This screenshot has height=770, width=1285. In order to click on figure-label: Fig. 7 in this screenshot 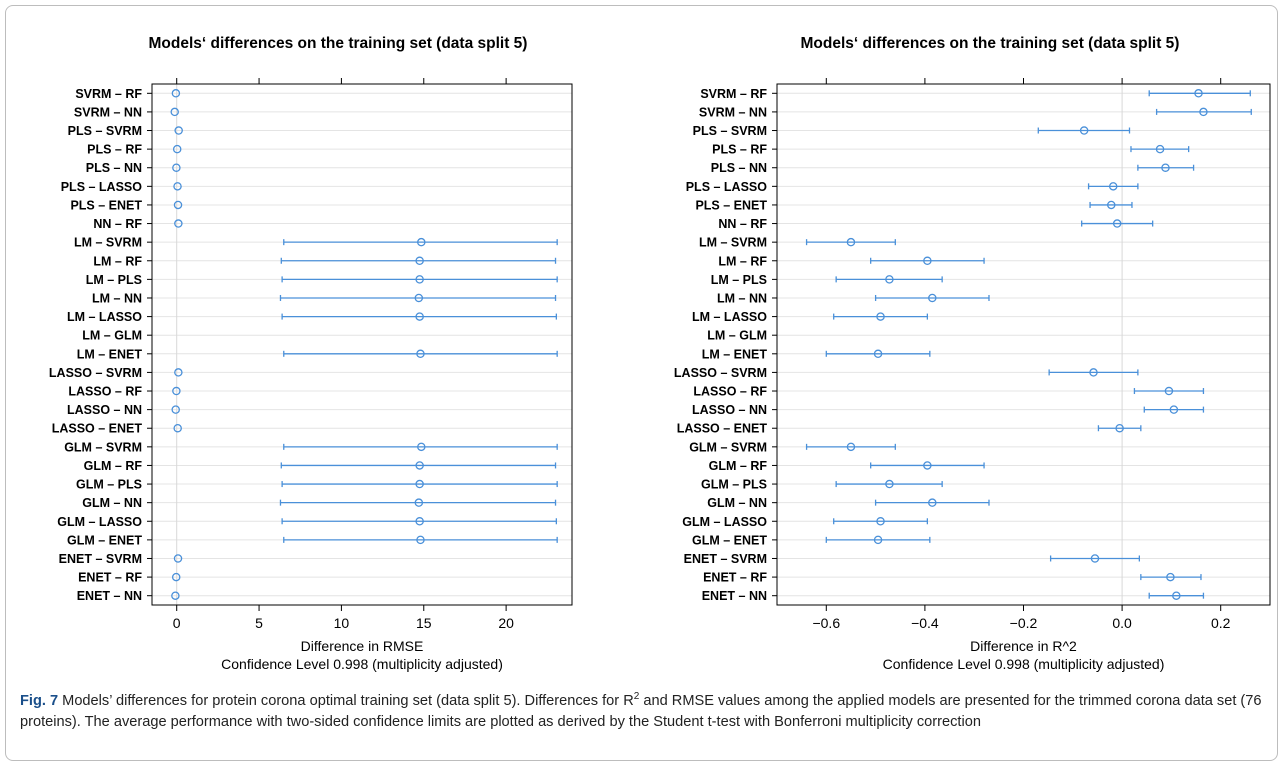, I will do `click(39, 700)`.